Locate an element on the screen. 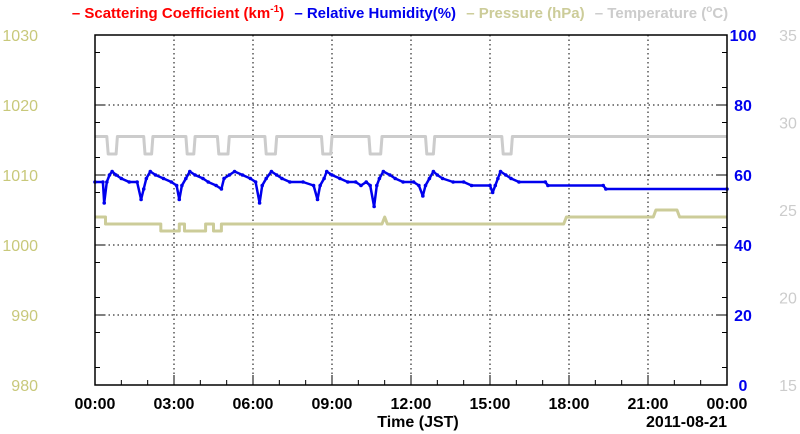 This screenshot has width=800, height=434. temperature-tick-label: 25 is located at coordinates (788, 211).